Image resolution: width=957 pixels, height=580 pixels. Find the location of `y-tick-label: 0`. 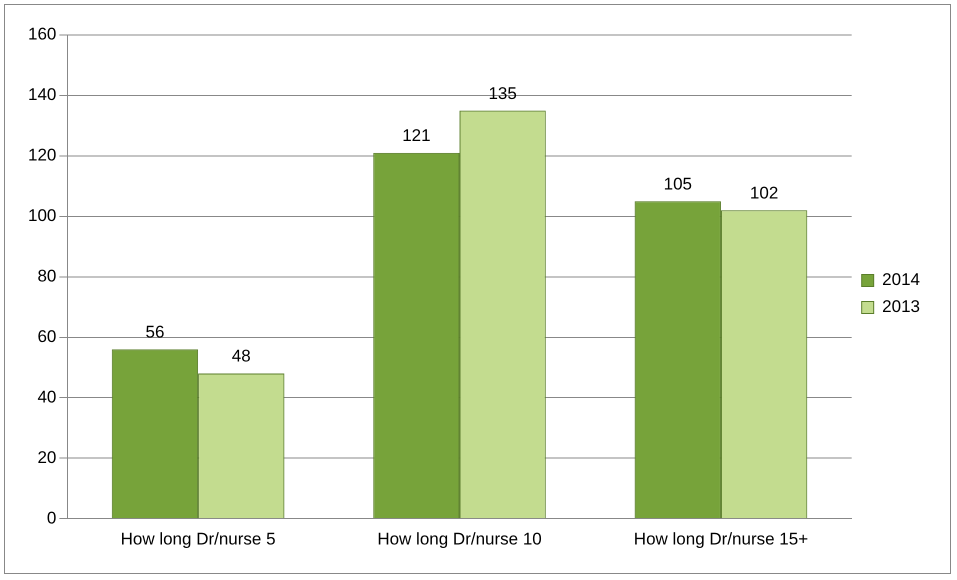

y-tick-label: 0 is located at coordinates (51, 518).